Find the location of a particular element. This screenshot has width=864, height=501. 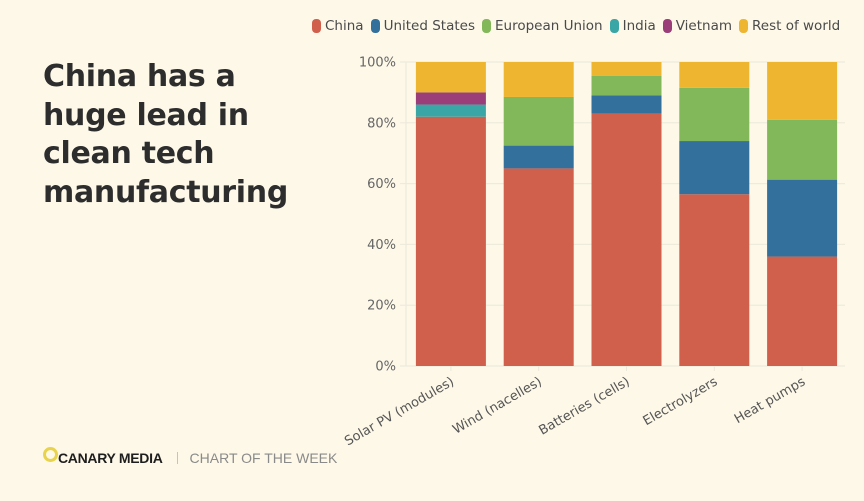

x-tick-label: Batteries (cells) is located at coordinates (584, 406).